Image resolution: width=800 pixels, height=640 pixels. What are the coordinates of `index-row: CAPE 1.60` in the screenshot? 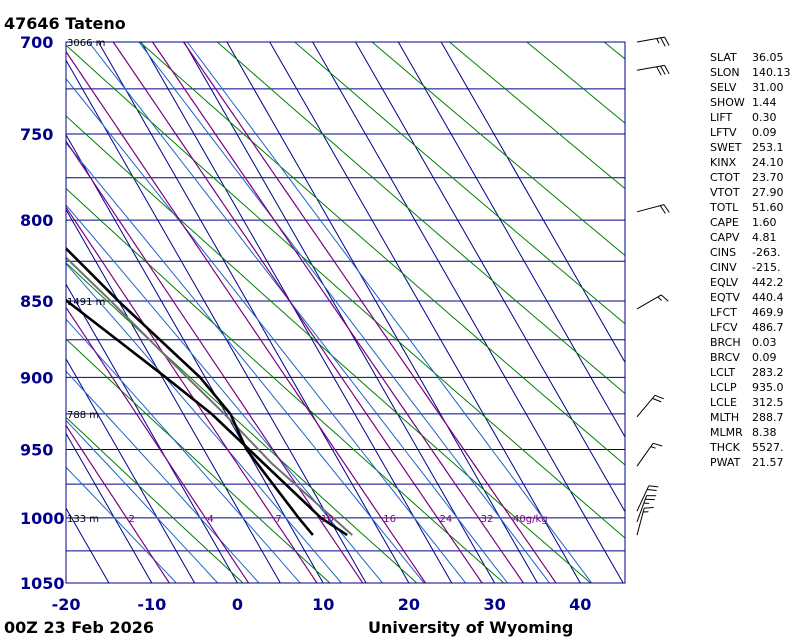 It's located at (750, 222).